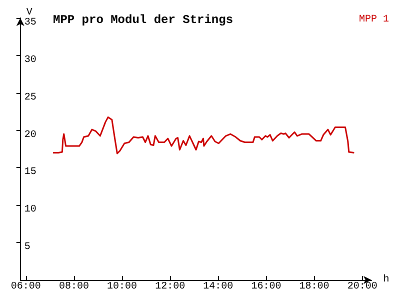 This screenshot has height=300, width=400. I want to click on text: MPP 1, so click(374, 20).